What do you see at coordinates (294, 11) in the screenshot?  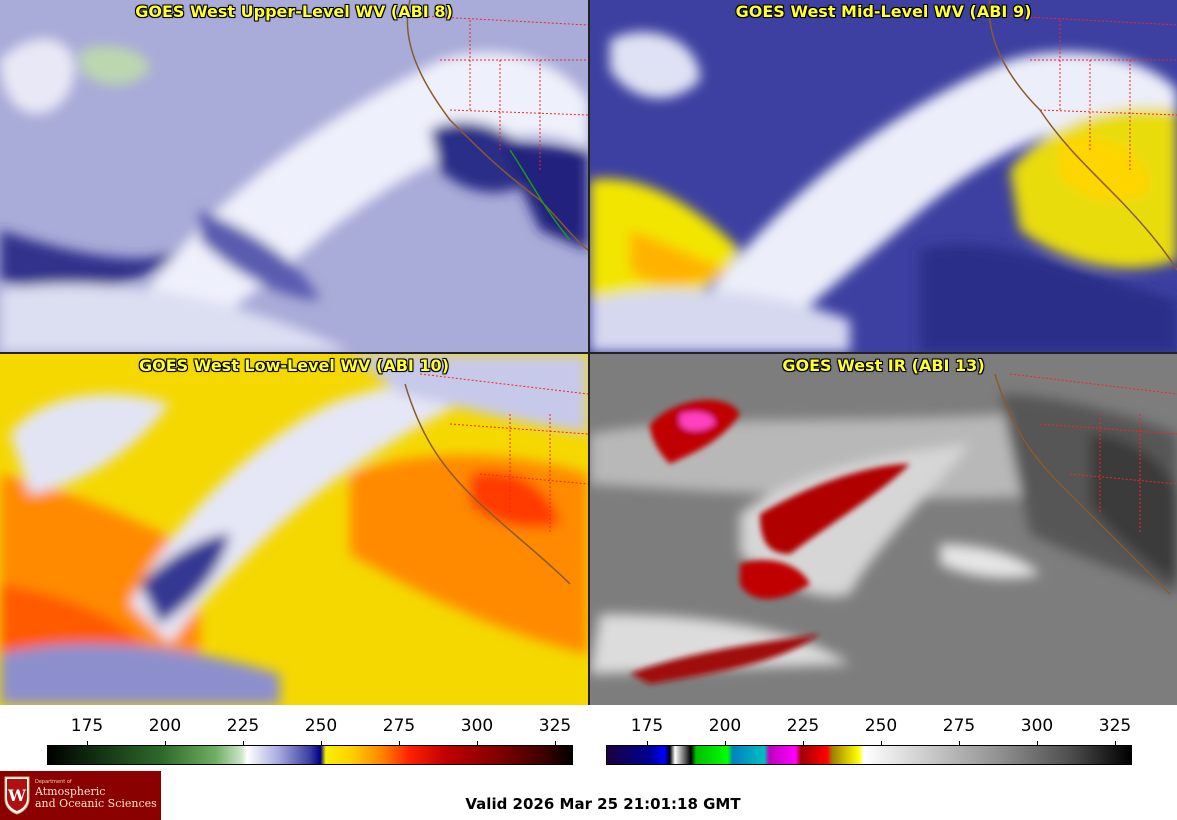 I see `panel-title: GOES West Upper-Level WV (ABI 8)` at bounding box center [294, 11].